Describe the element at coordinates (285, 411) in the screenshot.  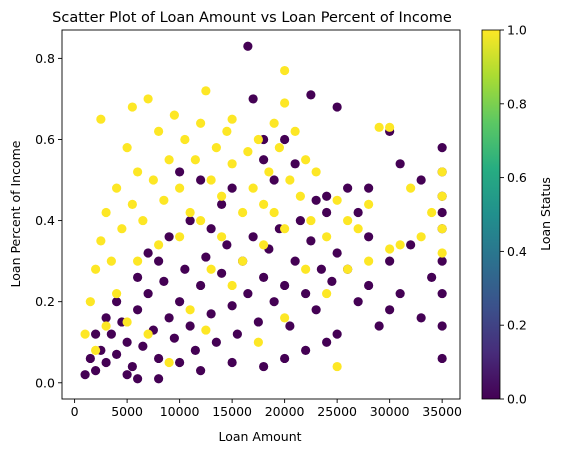
I see `x-tick-label: 20000` at that location.